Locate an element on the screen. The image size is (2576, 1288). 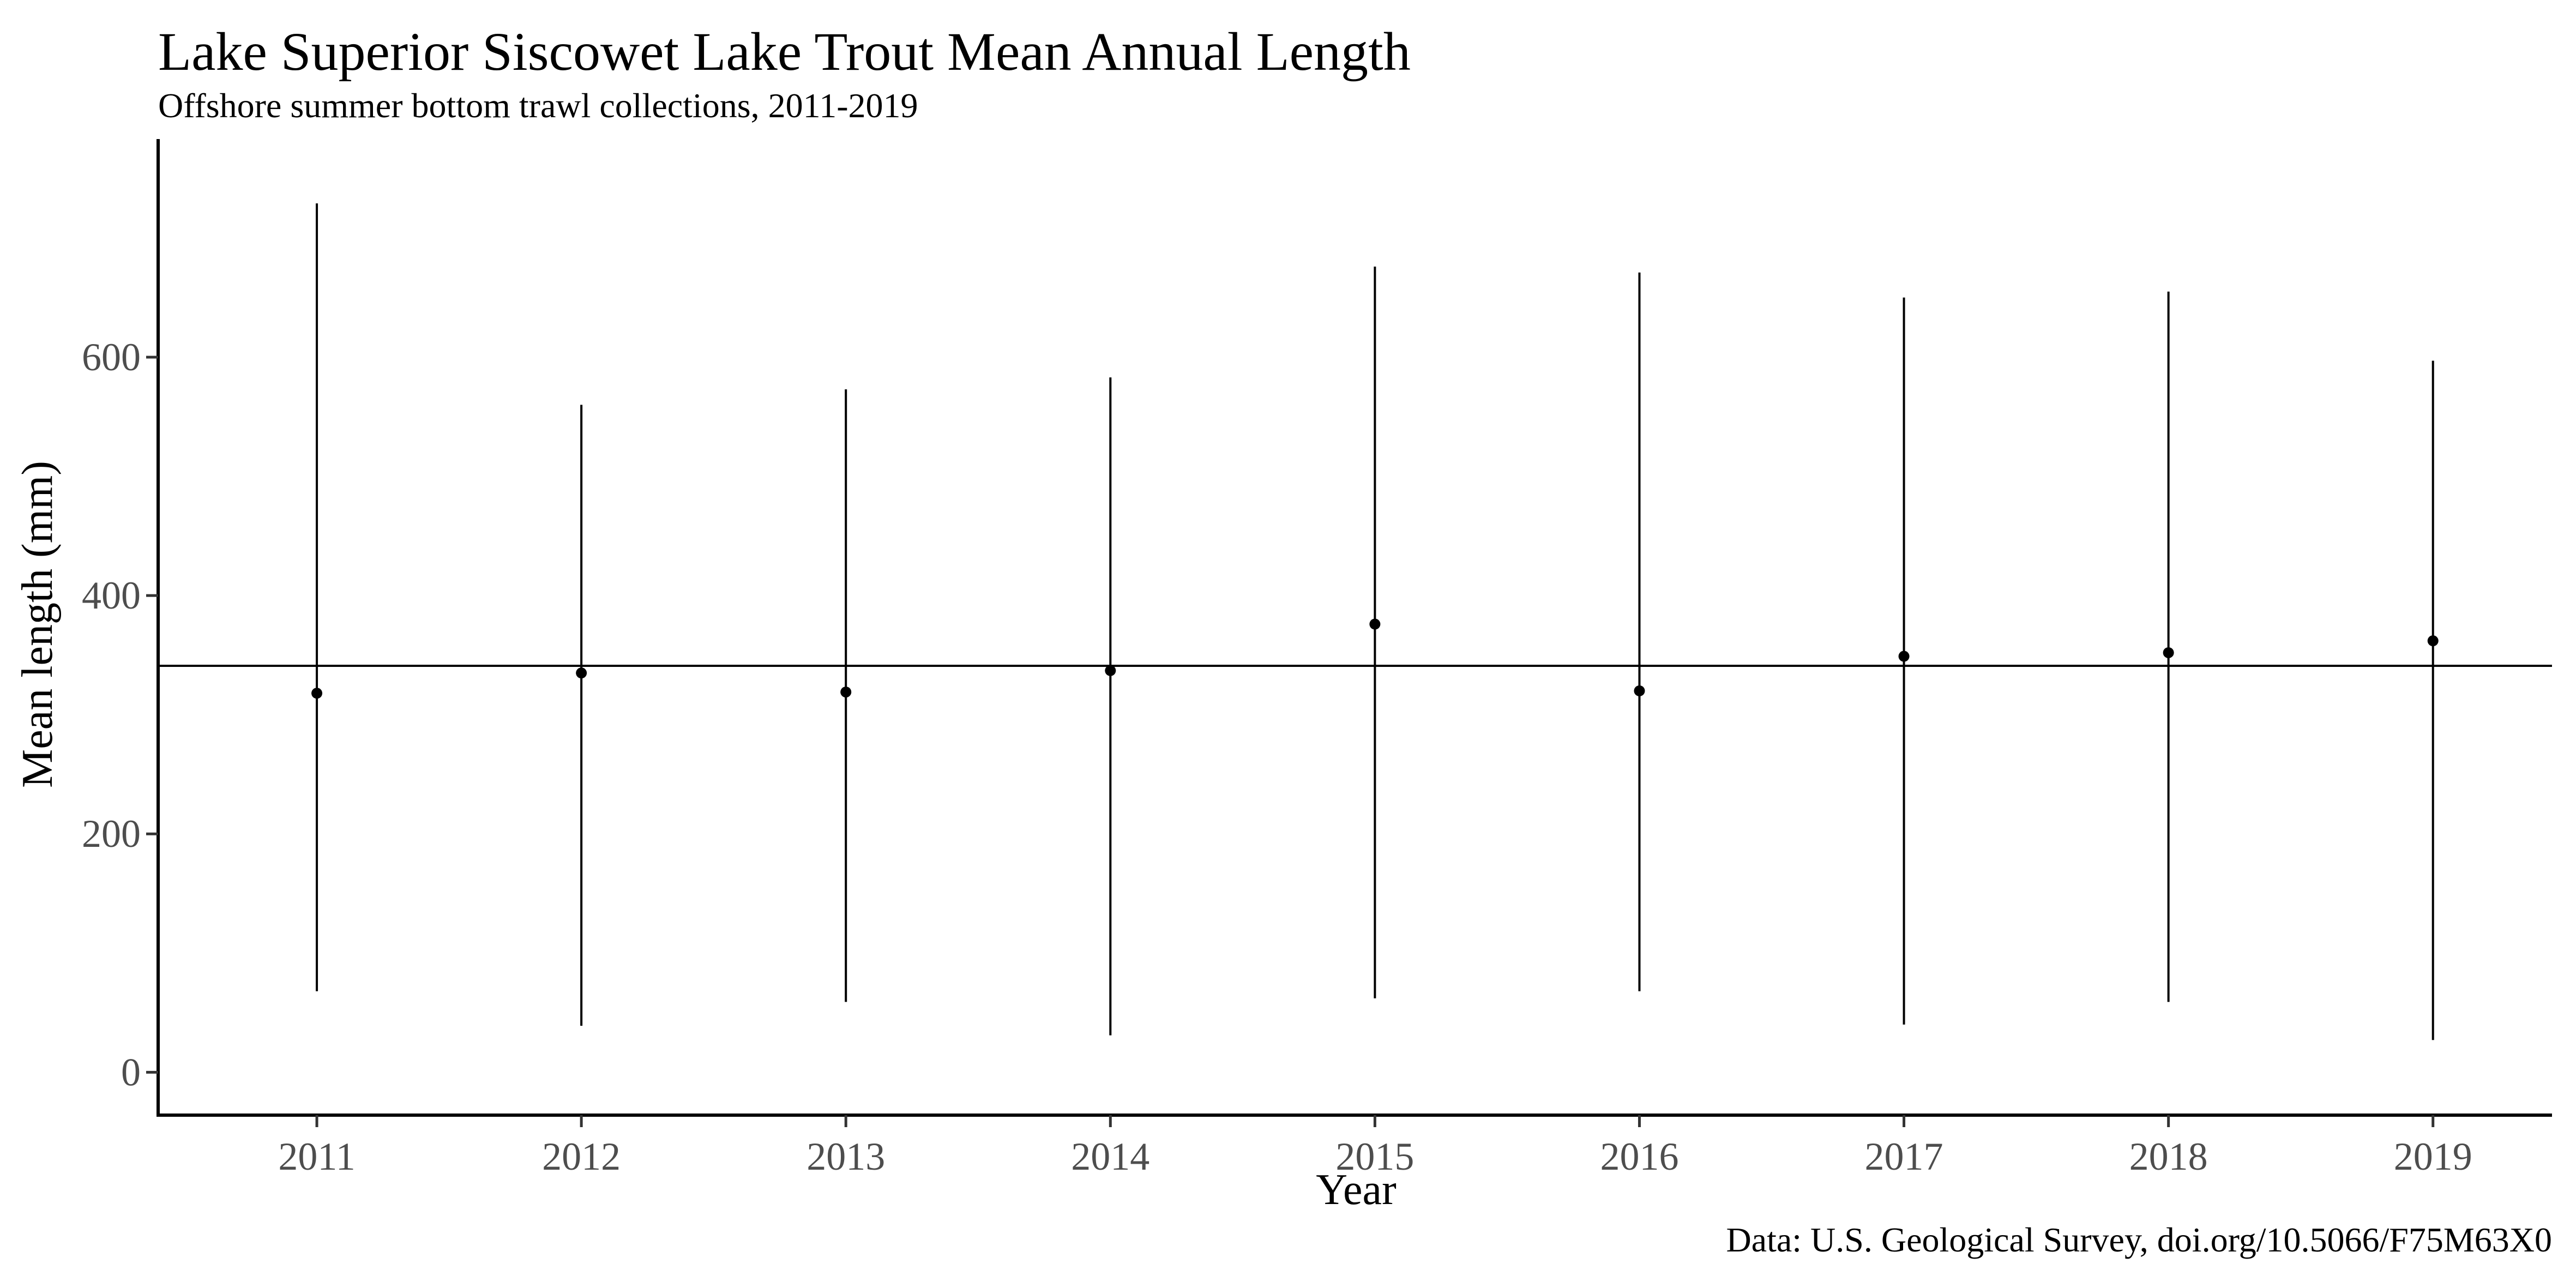
x-tick-label: 2012 is located at coordinates (581, 1156).